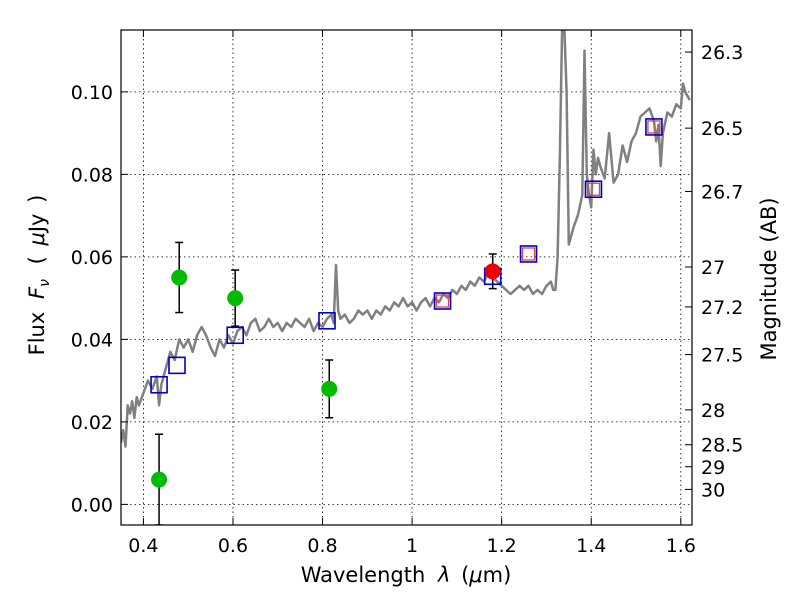 The height and width of the screenshot is (600, 800). I want to click on x-axis-label-lambda: λ, so click(443, 575).